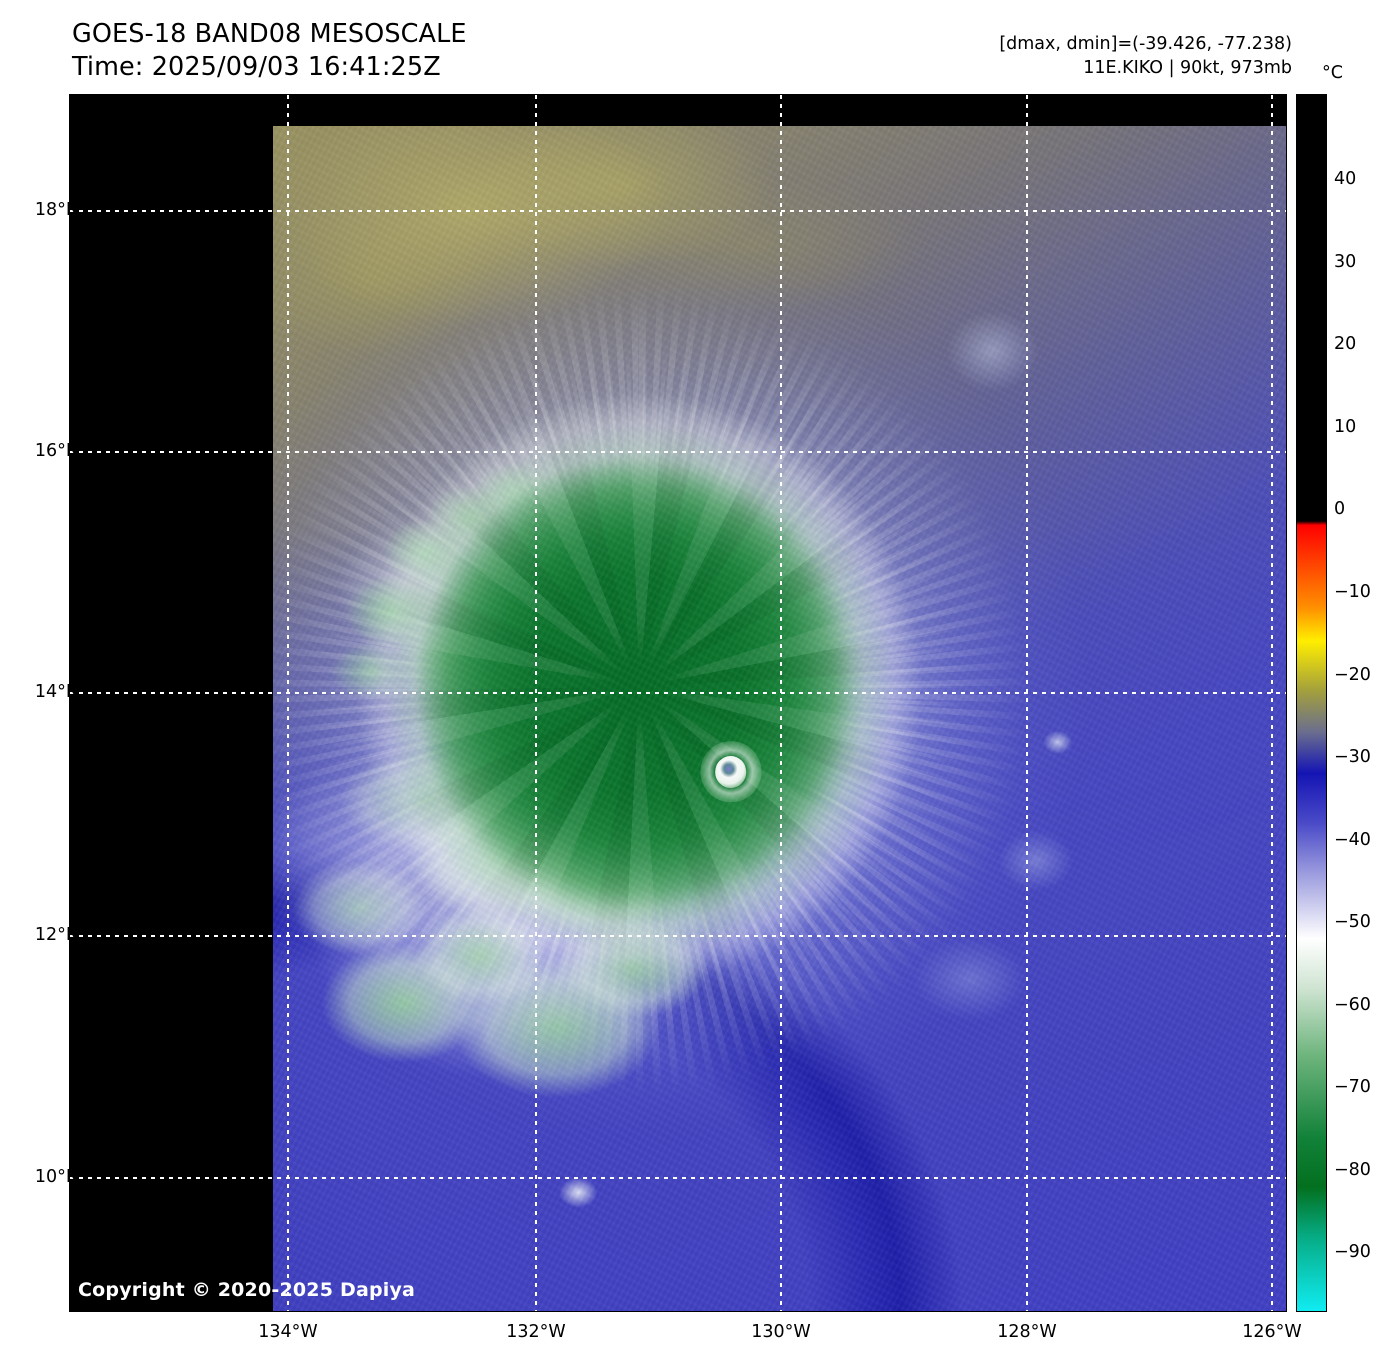 Image resolution: width=1390 pixels, height=1359 pixels. Describe the element at coordinates (56, 210) in the screenshot. I see `ytick-label-18N: 18°N` at that location.